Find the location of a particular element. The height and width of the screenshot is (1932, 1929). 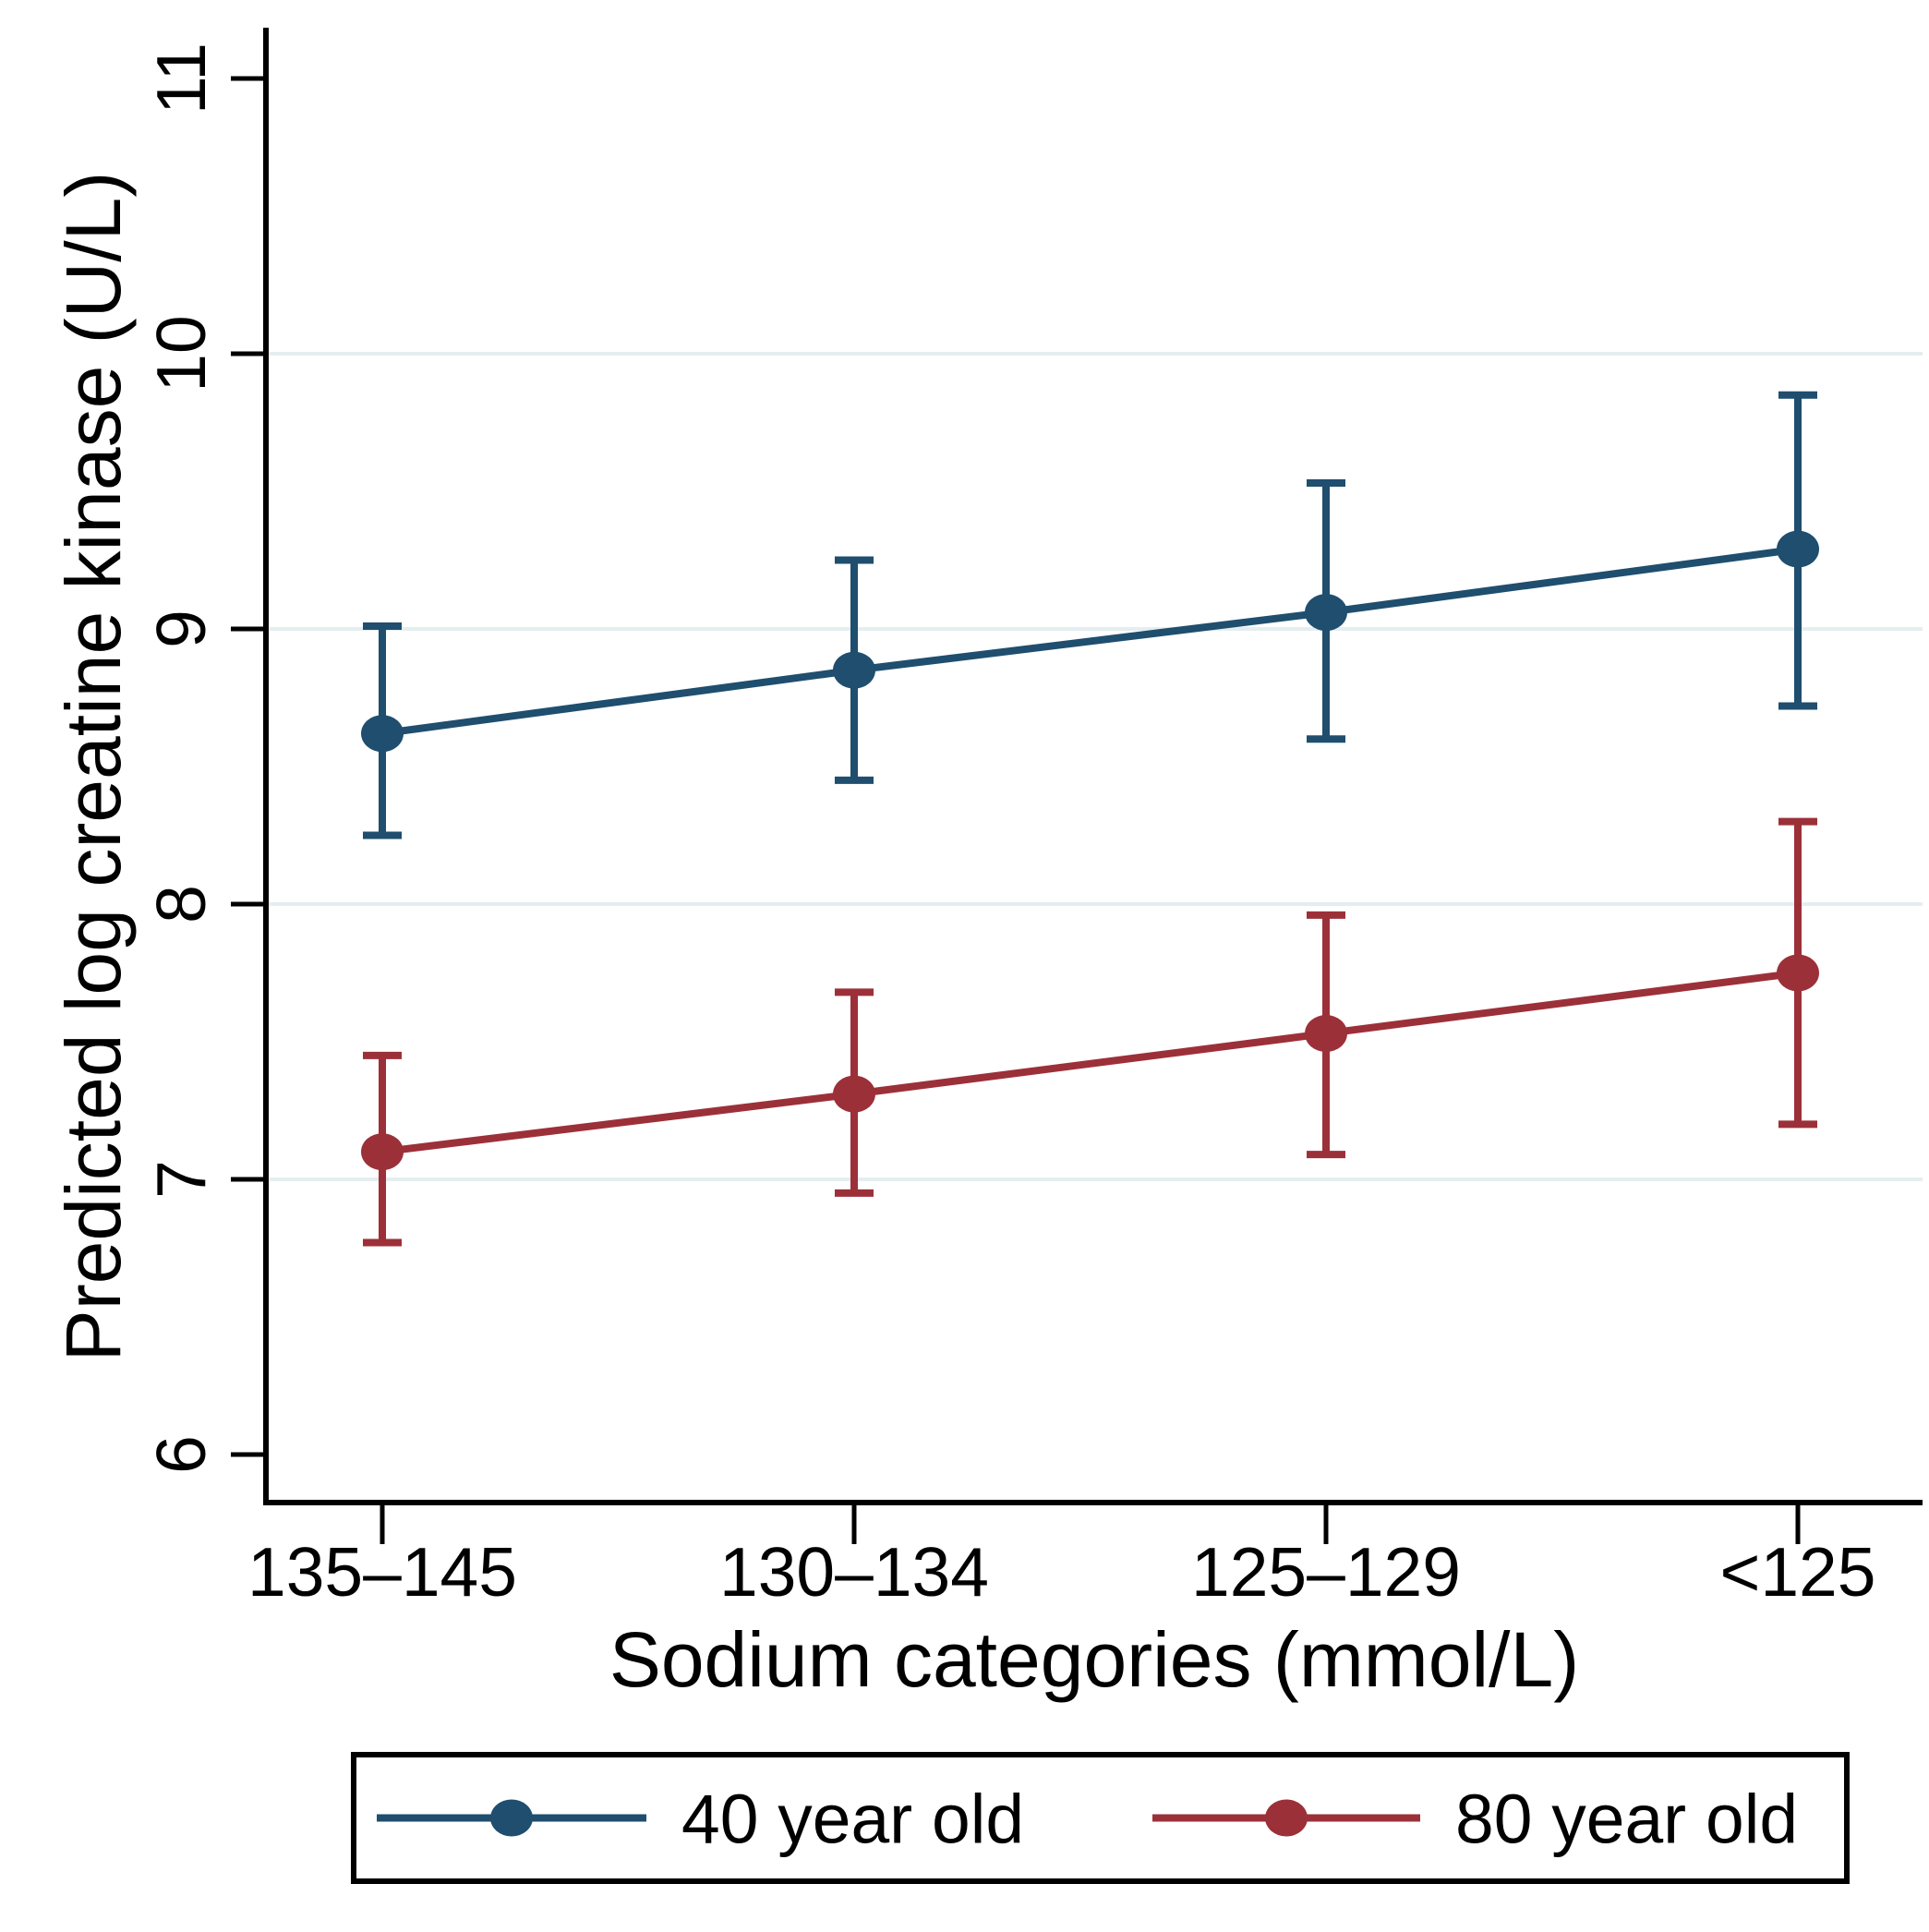

x-tick-label: 135–145 is located at coordinates (382, 1572).